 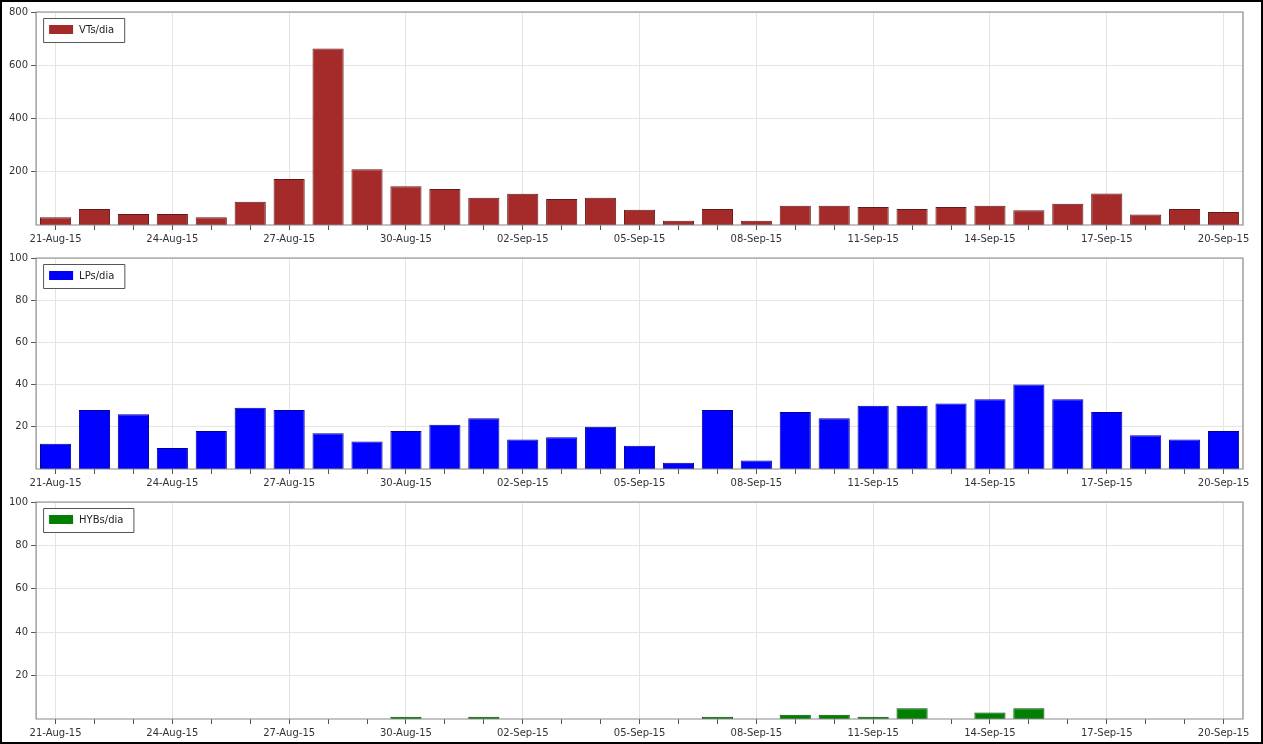 What do you see at coordinates (101, 519) in the screenshot?
I see `legend-label: HYBs/dia` at bounding box center [101, 519].